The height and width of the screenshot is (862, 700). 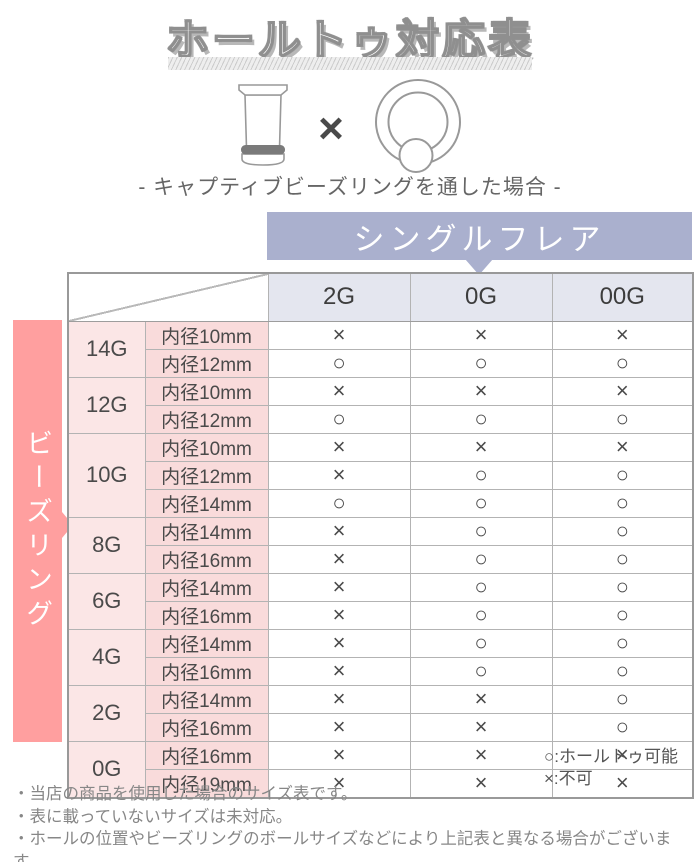 What do you see at coordinates (418, 128) in the screenshot?
I see `captive-bead-ring-icon` at bounding box center [418, 128].